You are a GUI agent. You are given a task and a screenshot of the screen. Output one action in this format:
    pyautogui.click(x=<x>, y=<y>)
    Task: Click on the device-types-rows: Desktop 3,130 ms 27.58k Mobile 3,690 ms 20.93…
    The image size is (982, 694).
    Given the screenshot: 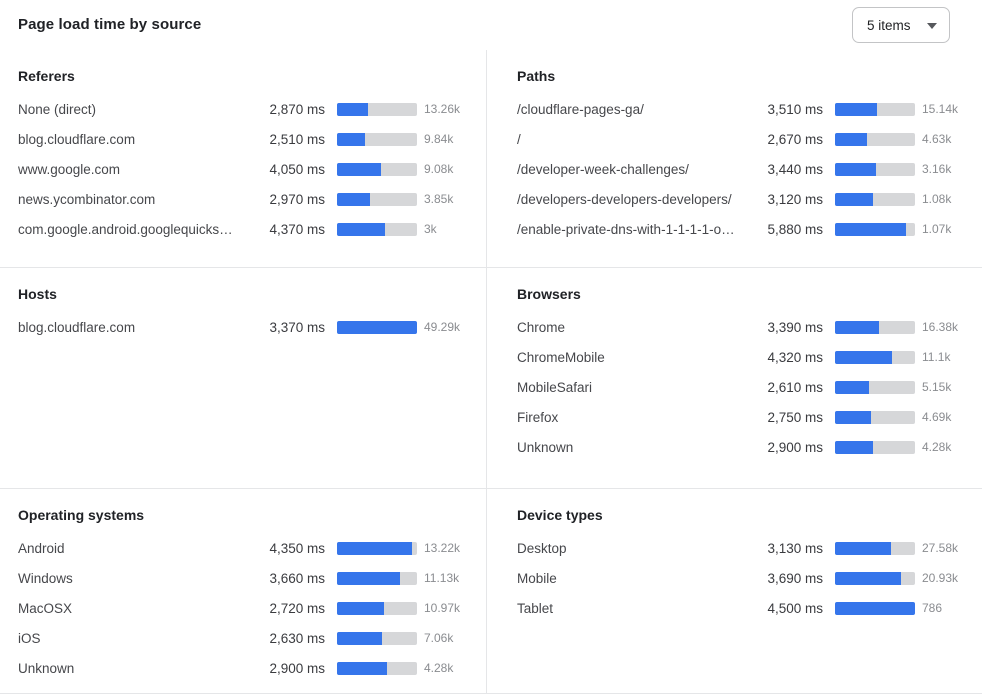 What is the action you would take?
    pyautogui.click(x=742, y=578)
    